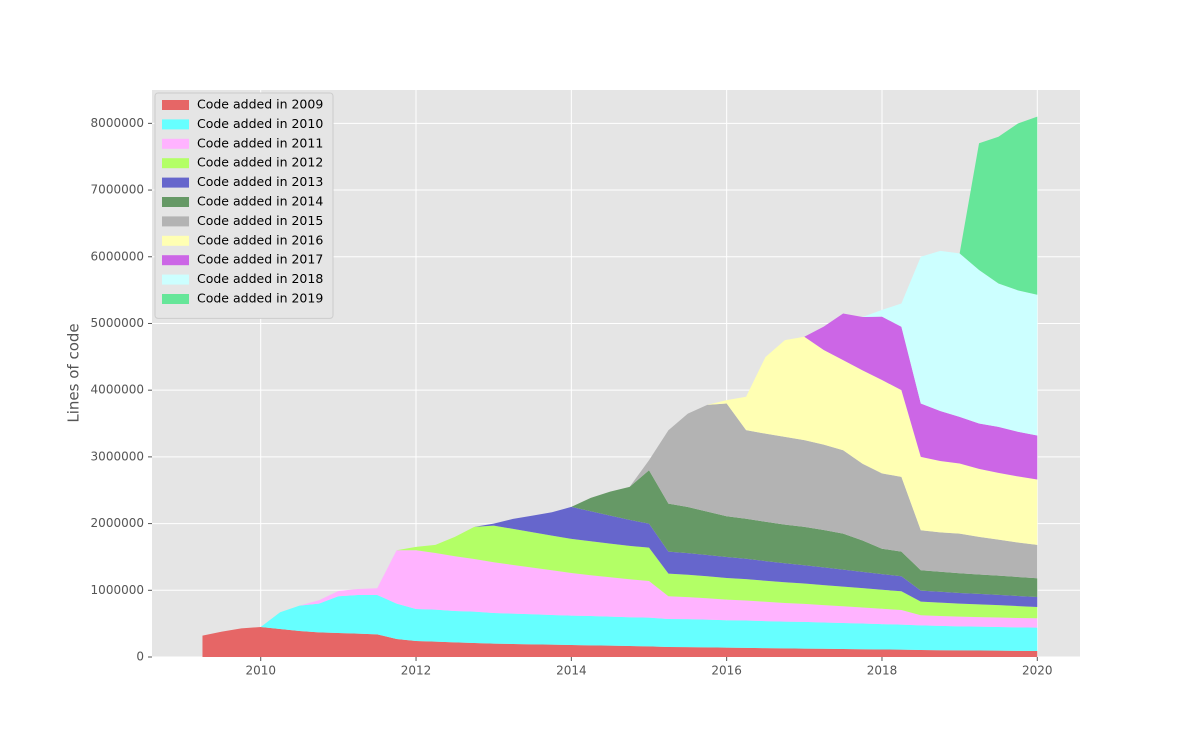 This screenshot has height=742, width=1200. I want to click on y-tick-label: 3000000, so click(117, 456).